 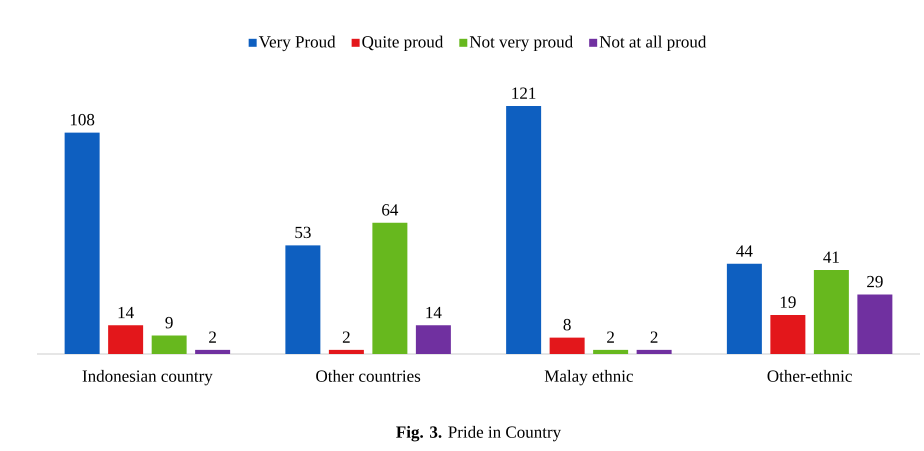 I want to click on x-tick-label: Other countries, so click(x=368, y=376).